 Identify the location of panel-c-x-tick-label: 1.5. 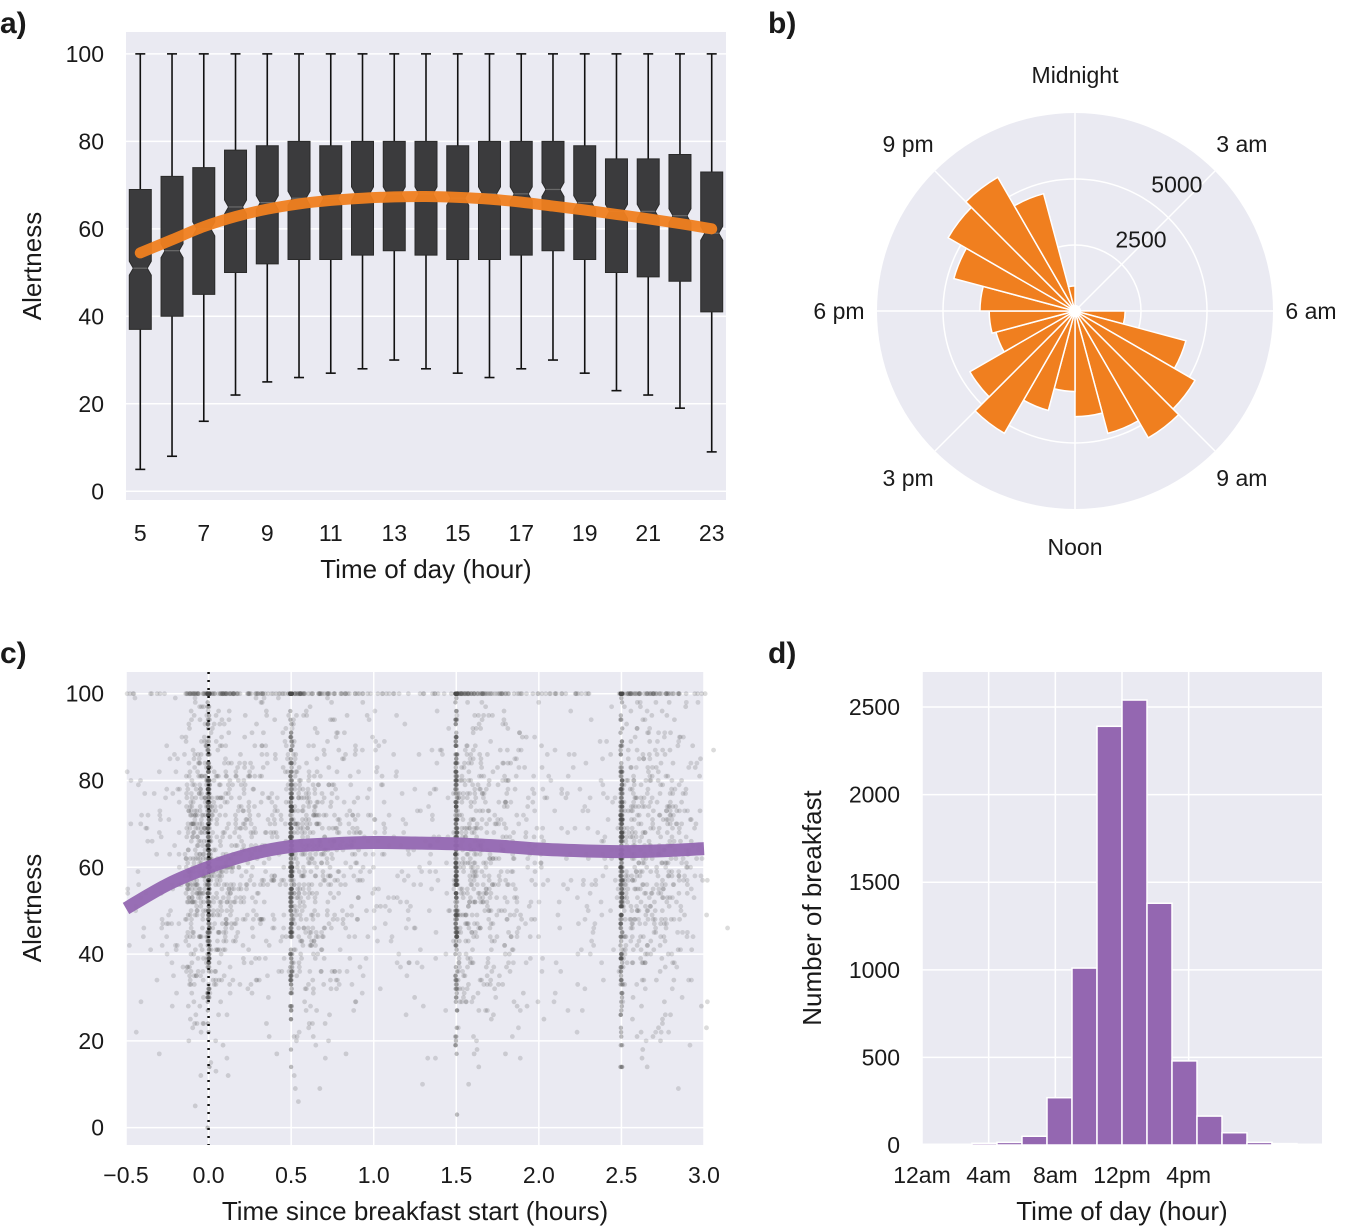
(456, 1175).